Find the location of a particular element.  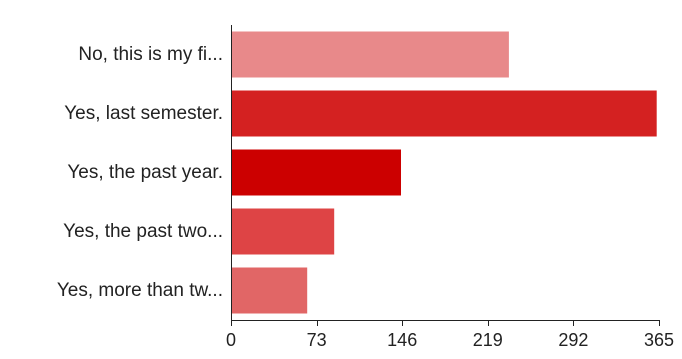

x-tick-label-2: 146 is located at coordinates (402, 340).